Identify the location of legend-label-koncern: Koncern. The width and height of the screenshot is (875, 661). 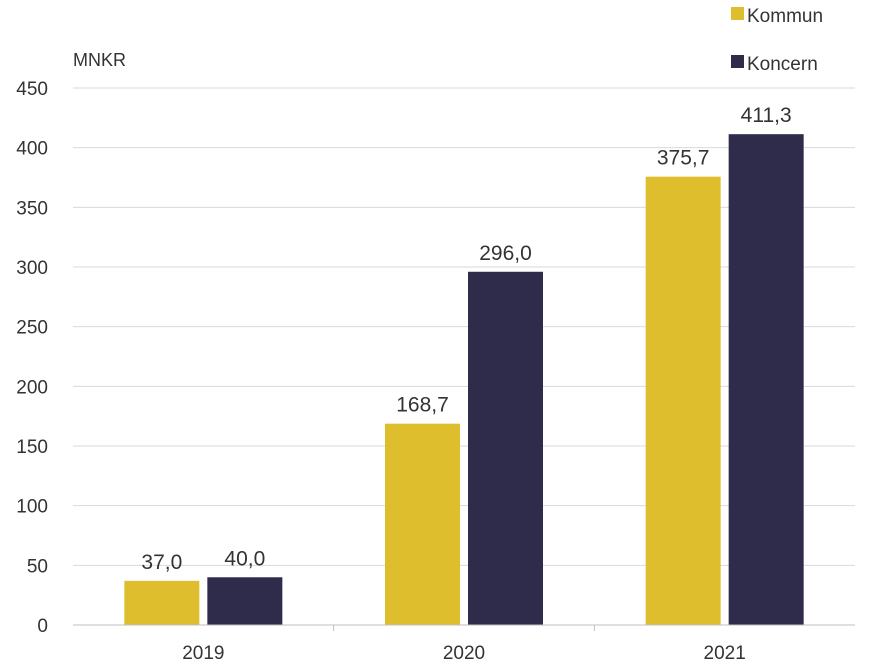
(782, 64).